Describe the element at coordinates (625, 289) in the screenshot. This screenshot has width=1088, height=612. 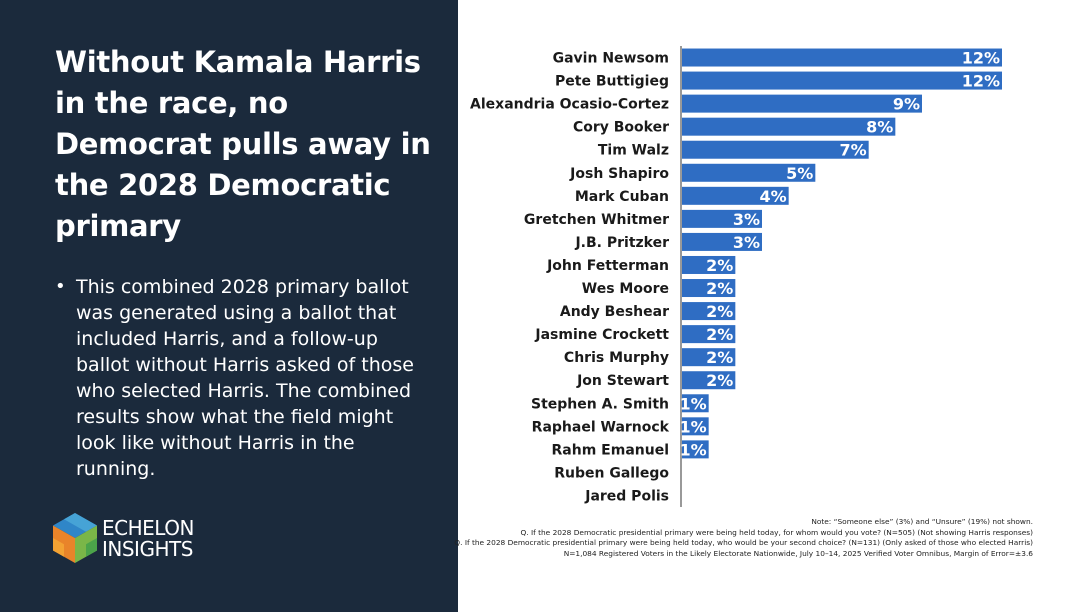
I see `category-label: Wes Moore` at that location.